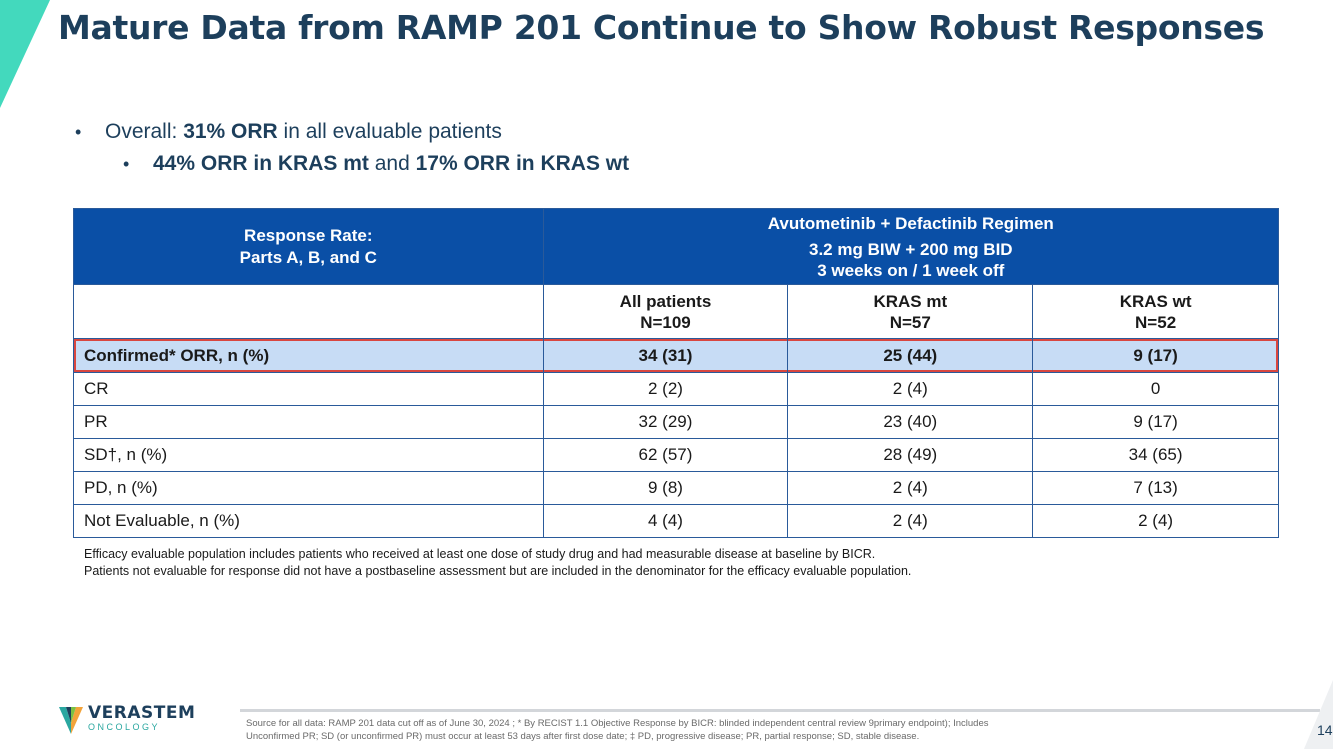  I want to click on regimen-header-line2: 3.2 mg BIW + 200 mg BID, so click(910, 249).